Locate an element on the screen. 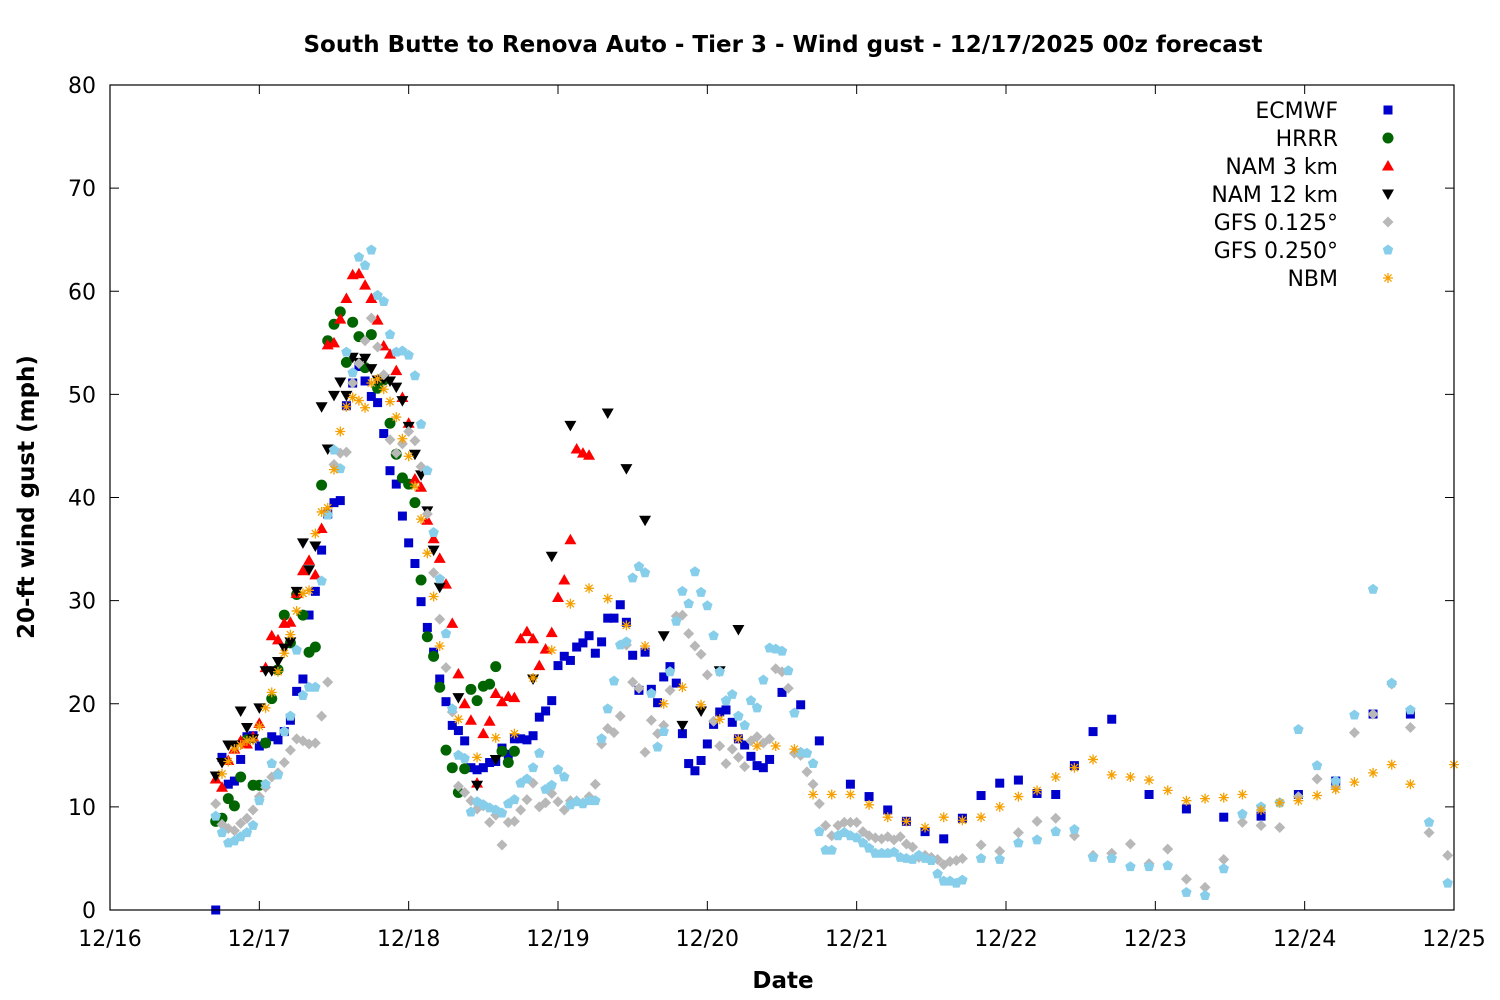 The height and width of the screenshot is (1000, 1500). legend-label: GFS 0.125° is located at coordinates (1276, 223).